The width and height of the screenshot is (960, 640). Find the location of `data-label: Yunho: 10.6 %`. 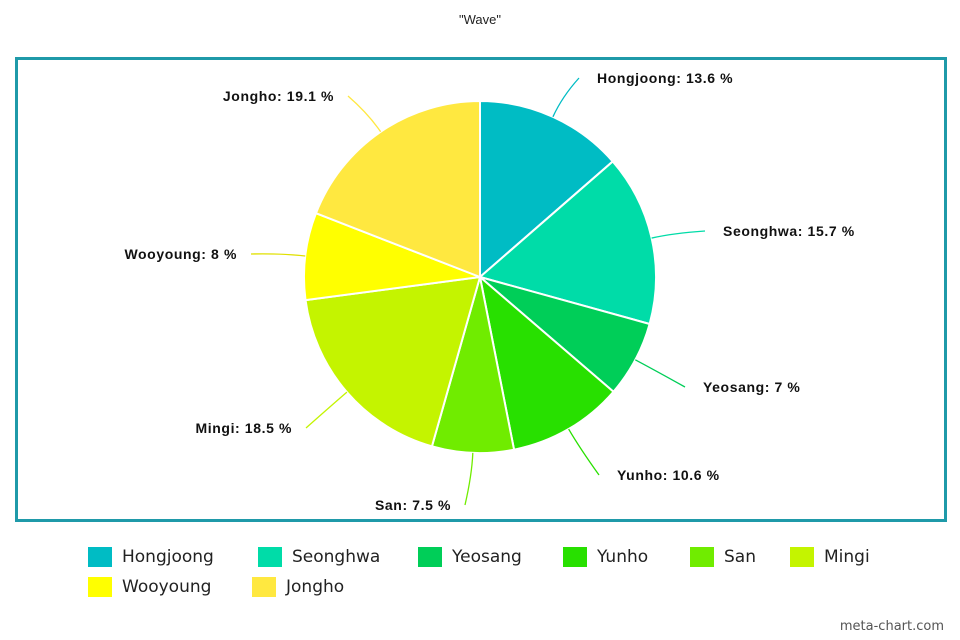

data-label: Yunho: 10.6 % is located at coordinates (668, 475).